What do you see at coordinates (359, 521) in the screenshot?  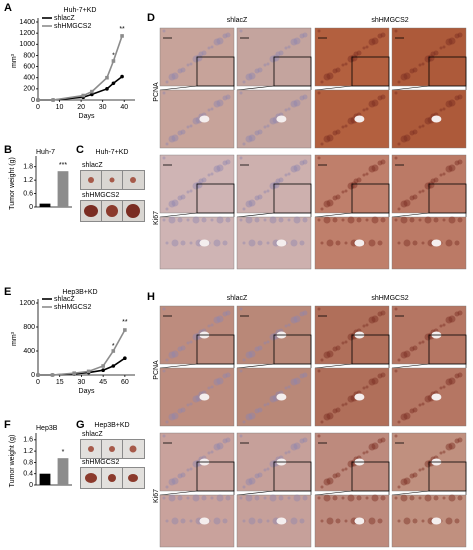 I see `ihc-lumen` at bounding box center [359, 521].